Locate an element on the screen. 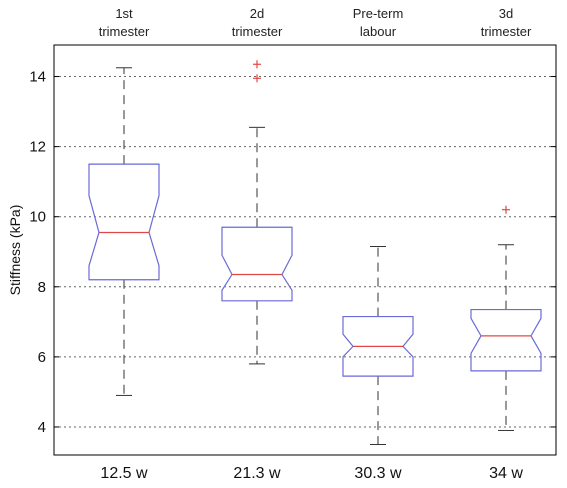 The width and height of the screenshot is (567, 488). y-tick-label-14: 14 is located at coordinates (37, 77).